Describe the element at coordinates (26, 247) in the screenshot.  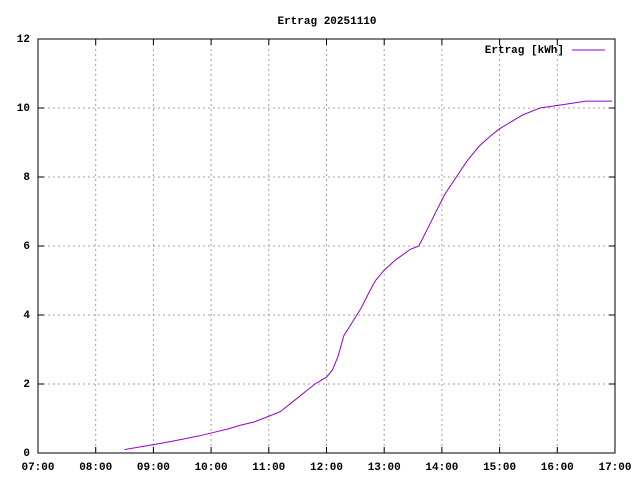
I see `y-tick-label: 6` at that location.